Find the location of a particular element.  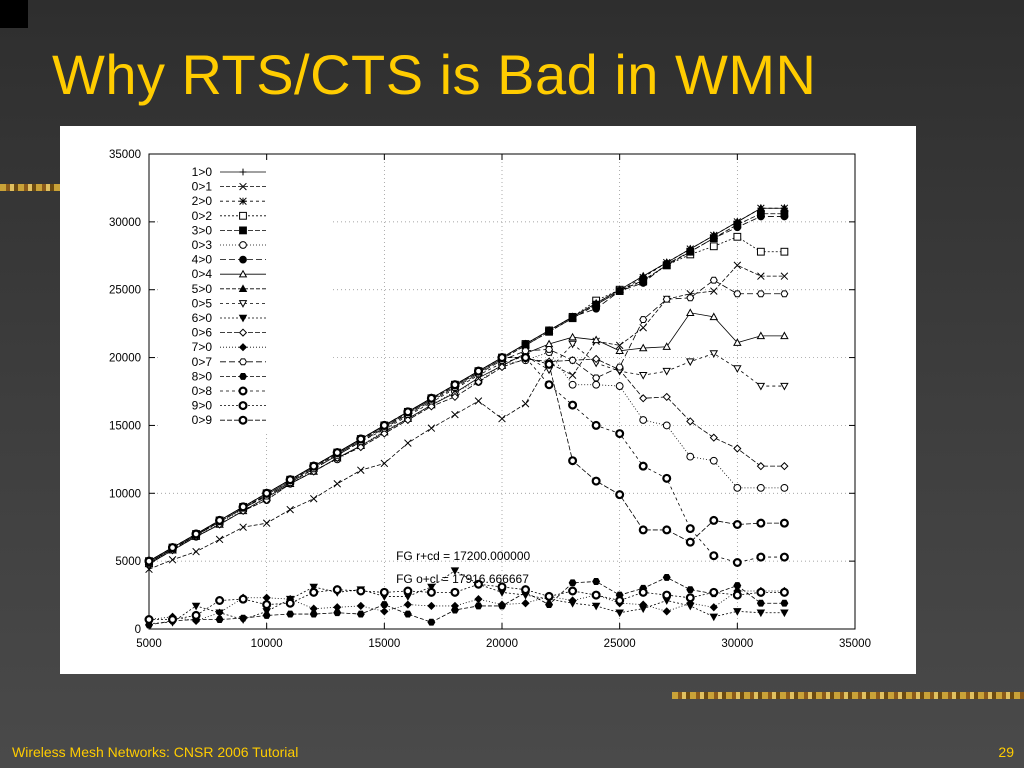

y-tick-label: 15000 is located at coordinates (125, 426).